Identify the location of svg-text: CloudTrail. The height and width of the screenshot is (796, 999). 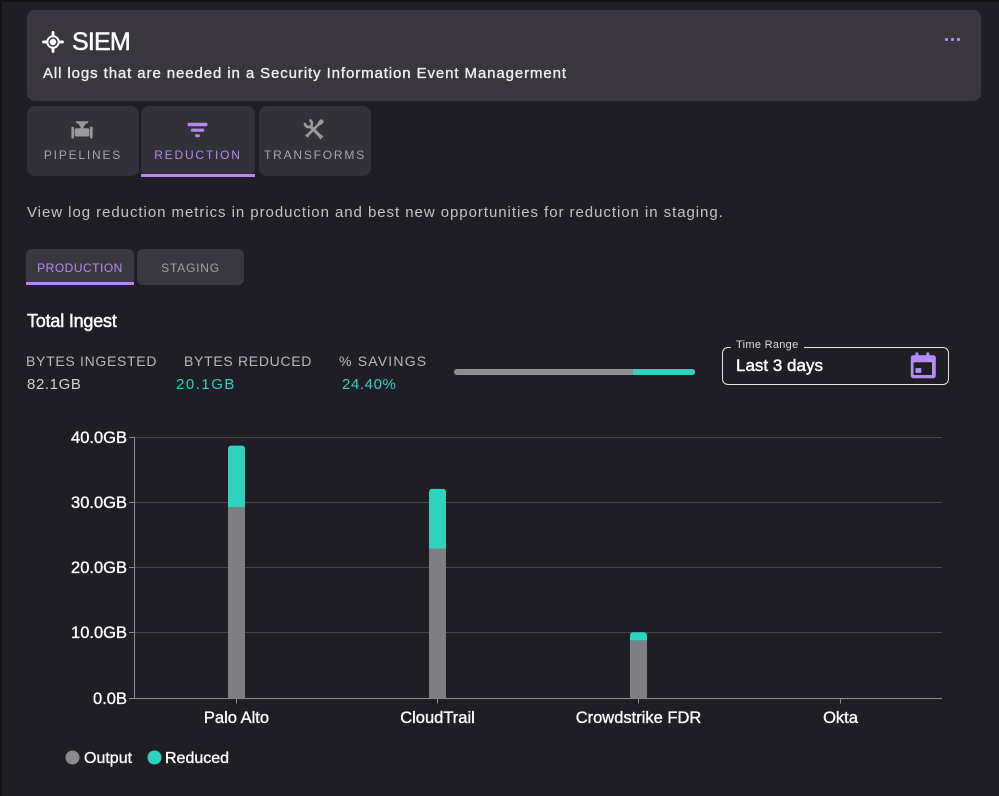
(437, 718).